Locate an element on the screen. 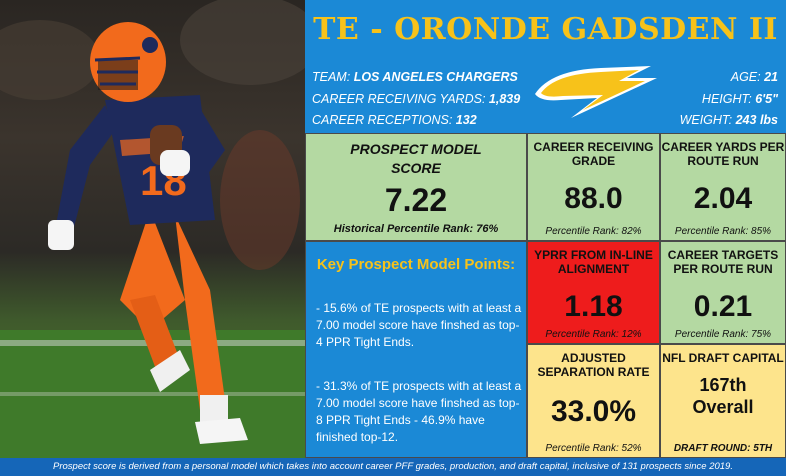 This screenshot has width=786, height=476. draft-capital-label: NFL DRAFT CAPITAL is located at coordinates (723, 358).